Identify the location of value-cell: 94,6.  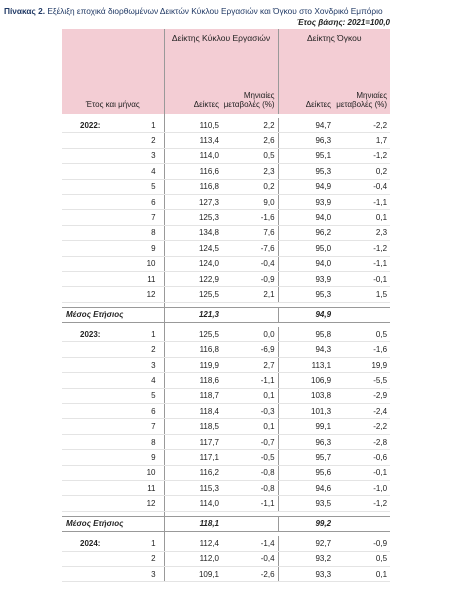
(306, 488).